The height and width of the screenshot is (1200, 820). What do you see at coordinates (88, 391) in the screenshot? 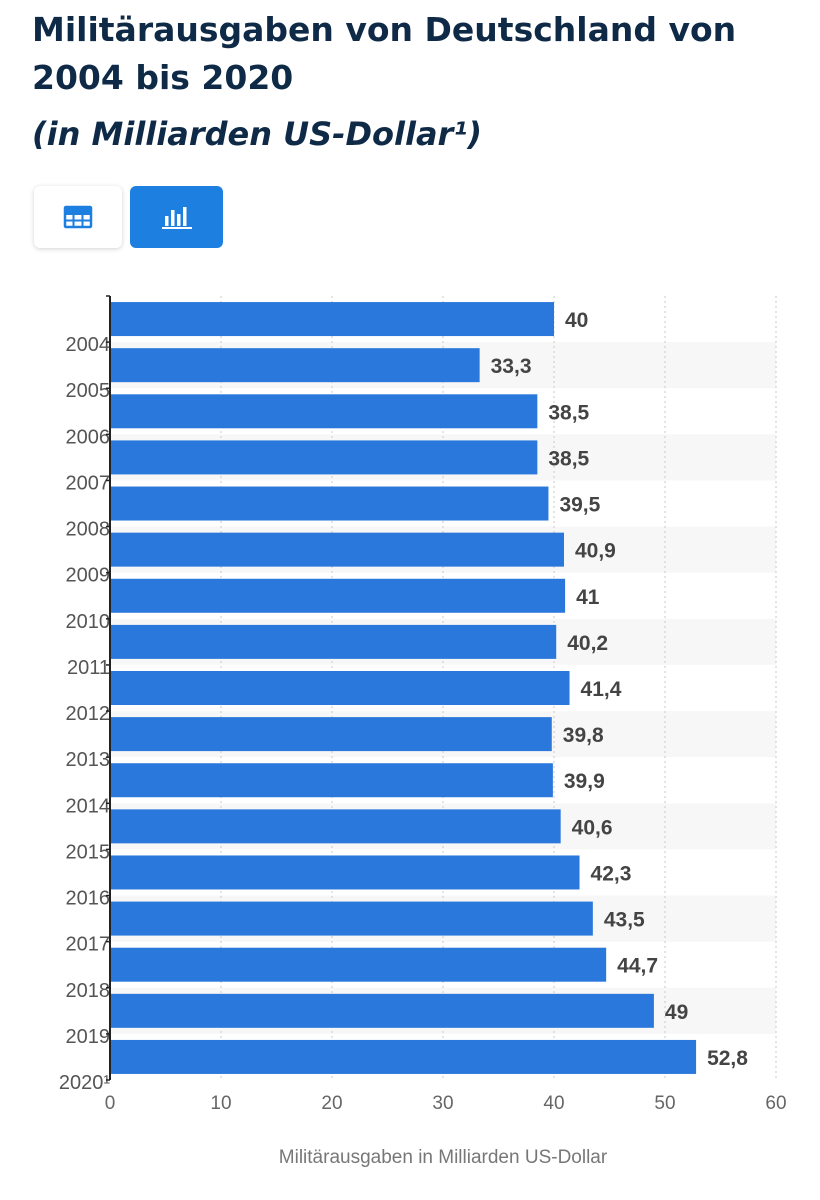
I see `category-label: 2005` at bounding box center [88, 391].